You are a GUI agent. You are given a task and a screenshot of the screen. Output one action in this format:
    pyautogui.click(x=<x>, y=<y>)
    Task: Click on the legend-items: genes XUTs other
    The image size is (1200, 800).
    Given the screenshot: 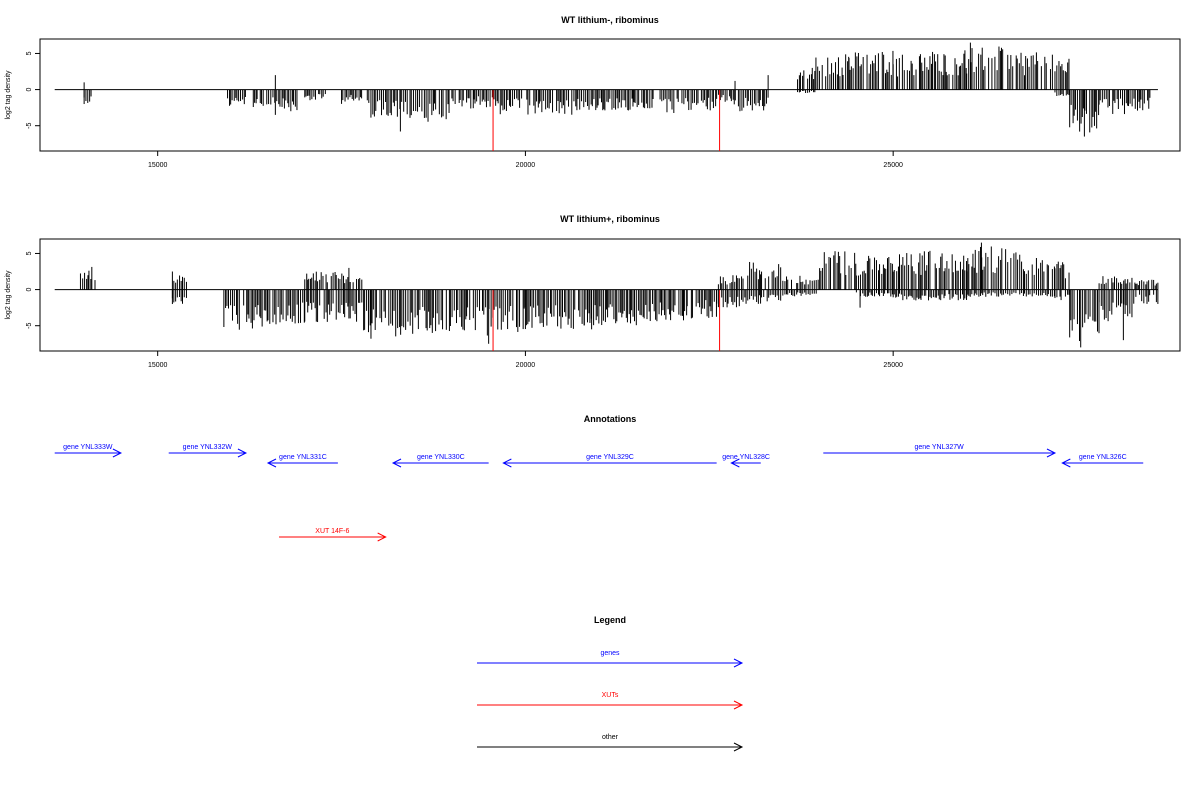 What is the action you would take?
    pyautogui.click(x=610, y=701)
    